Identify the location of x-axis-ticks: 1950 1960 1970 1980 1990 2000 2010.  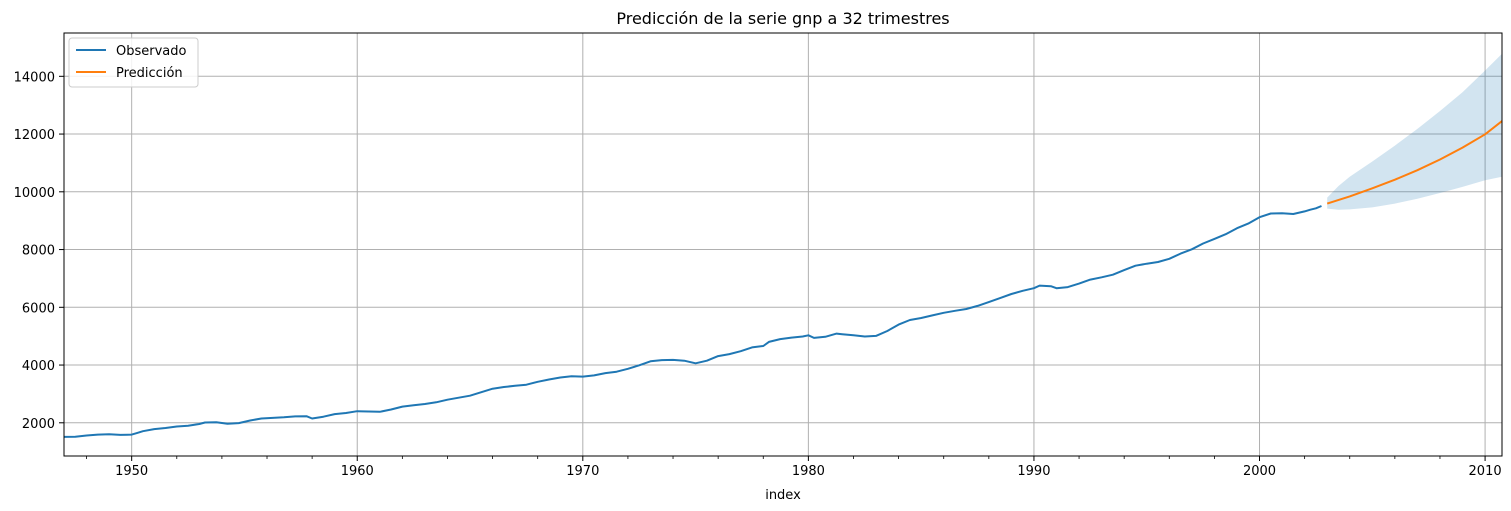
(794, 467).